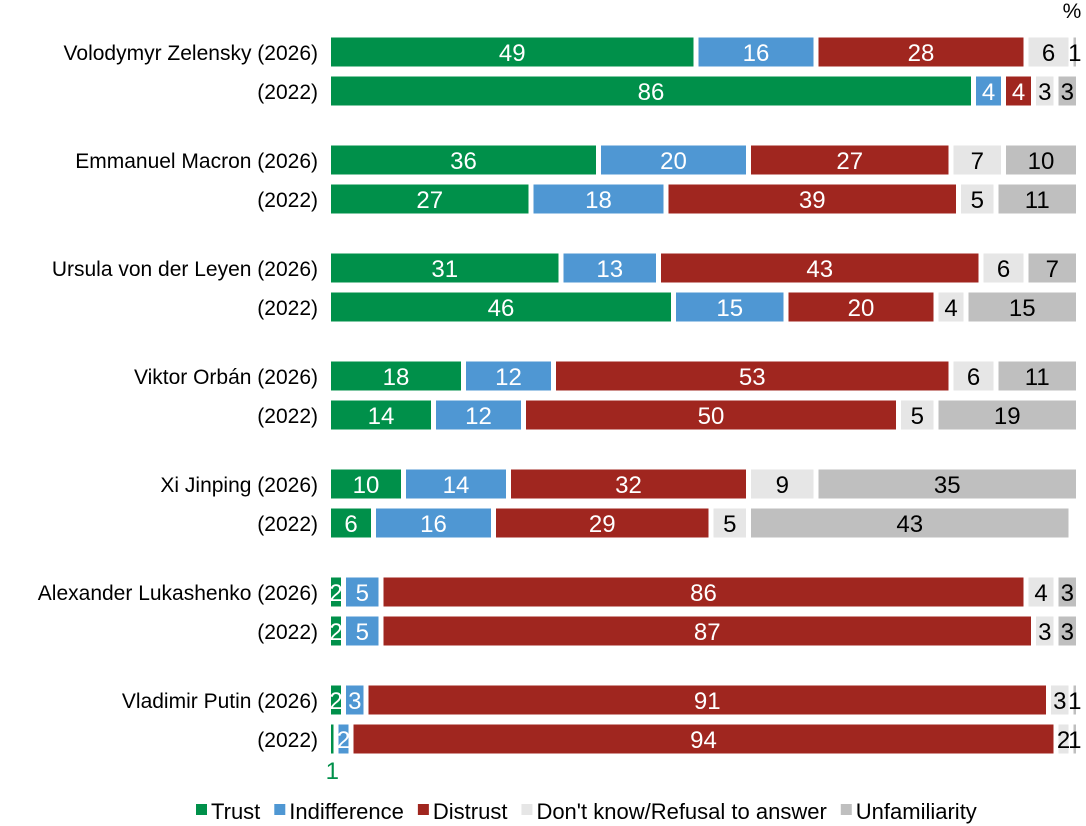 The height and width of the screenshot is (826, 1086). What do you see at coordinates (1072, 11) in the screenshot?
I see `unit-label: %` at bounding box center [1072, 11].